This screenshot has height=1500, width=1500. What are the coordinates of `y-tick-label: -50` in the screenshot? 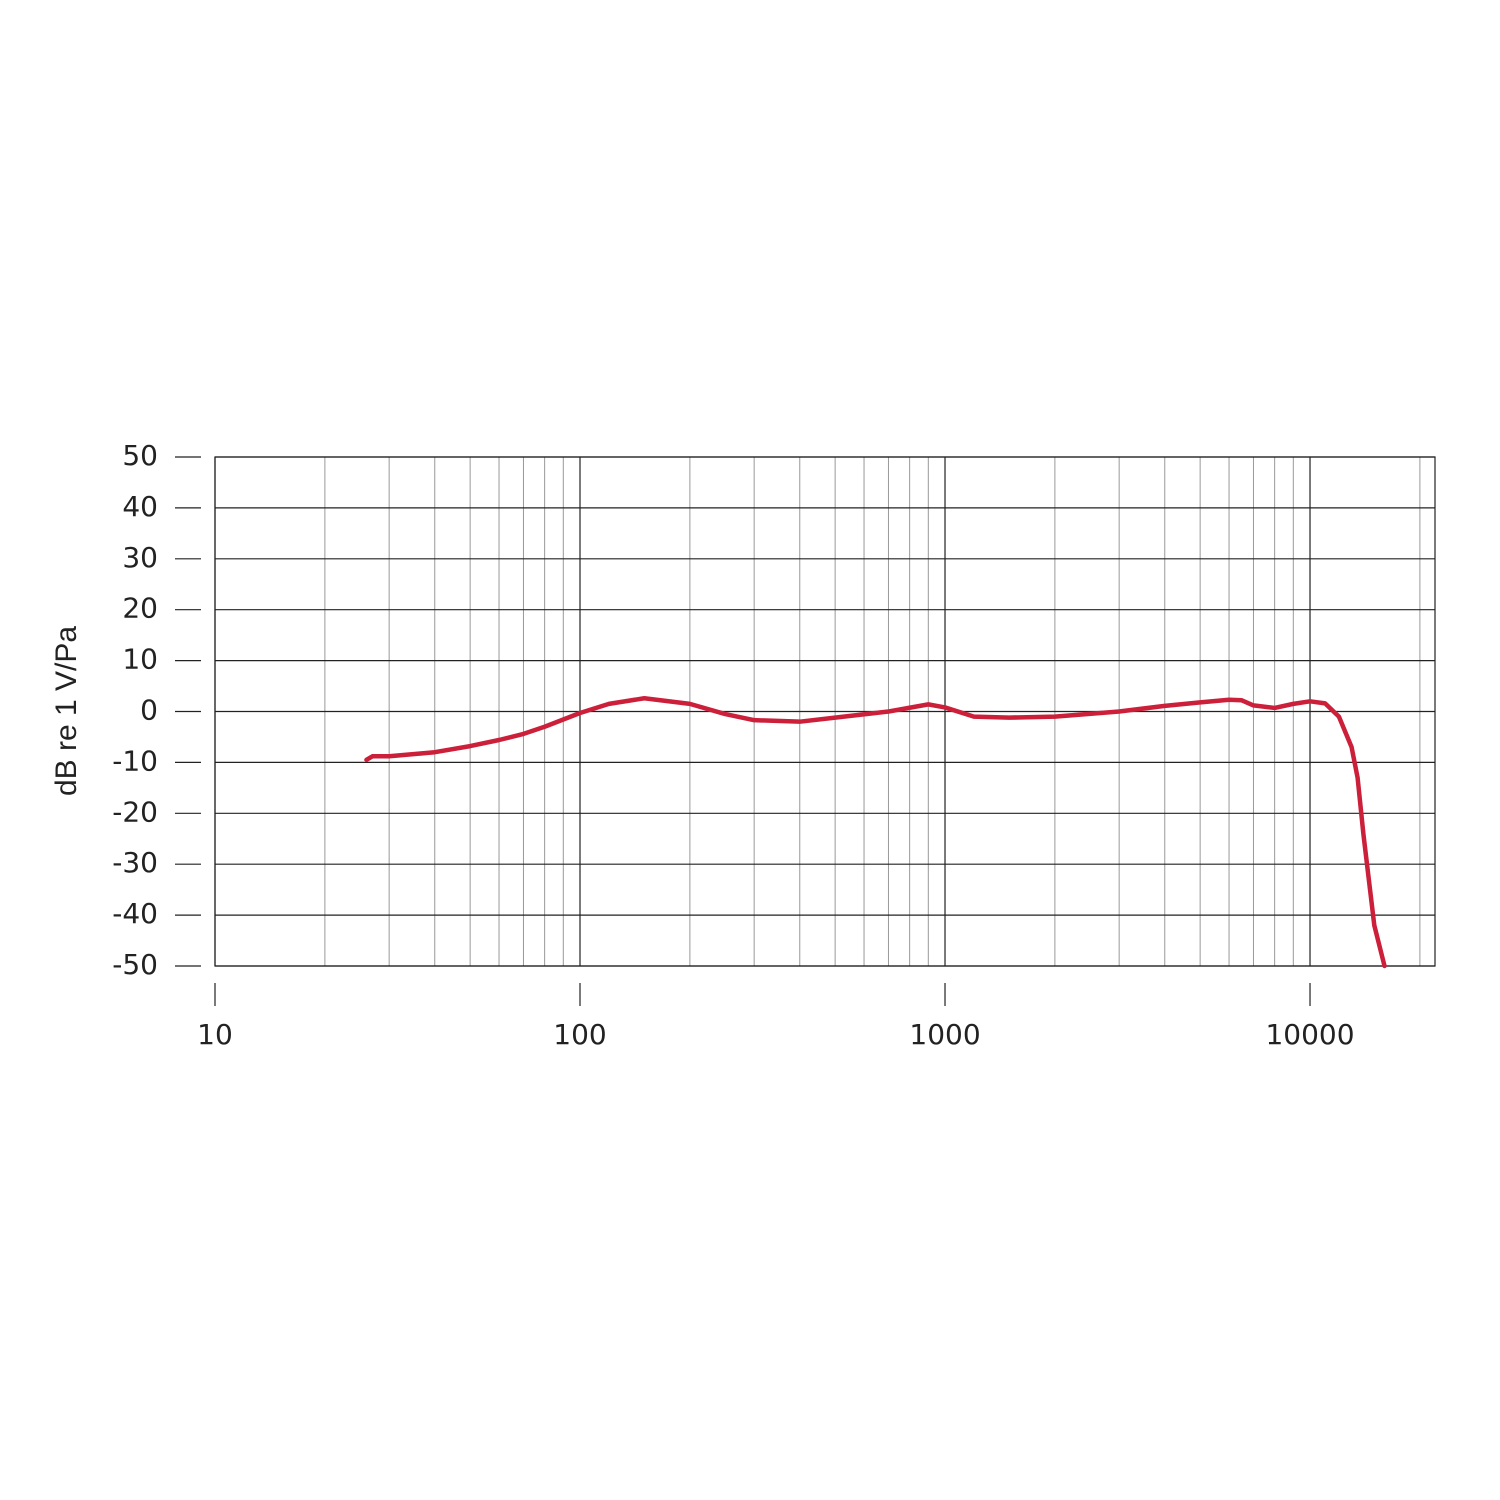 It's located at (135, 964).